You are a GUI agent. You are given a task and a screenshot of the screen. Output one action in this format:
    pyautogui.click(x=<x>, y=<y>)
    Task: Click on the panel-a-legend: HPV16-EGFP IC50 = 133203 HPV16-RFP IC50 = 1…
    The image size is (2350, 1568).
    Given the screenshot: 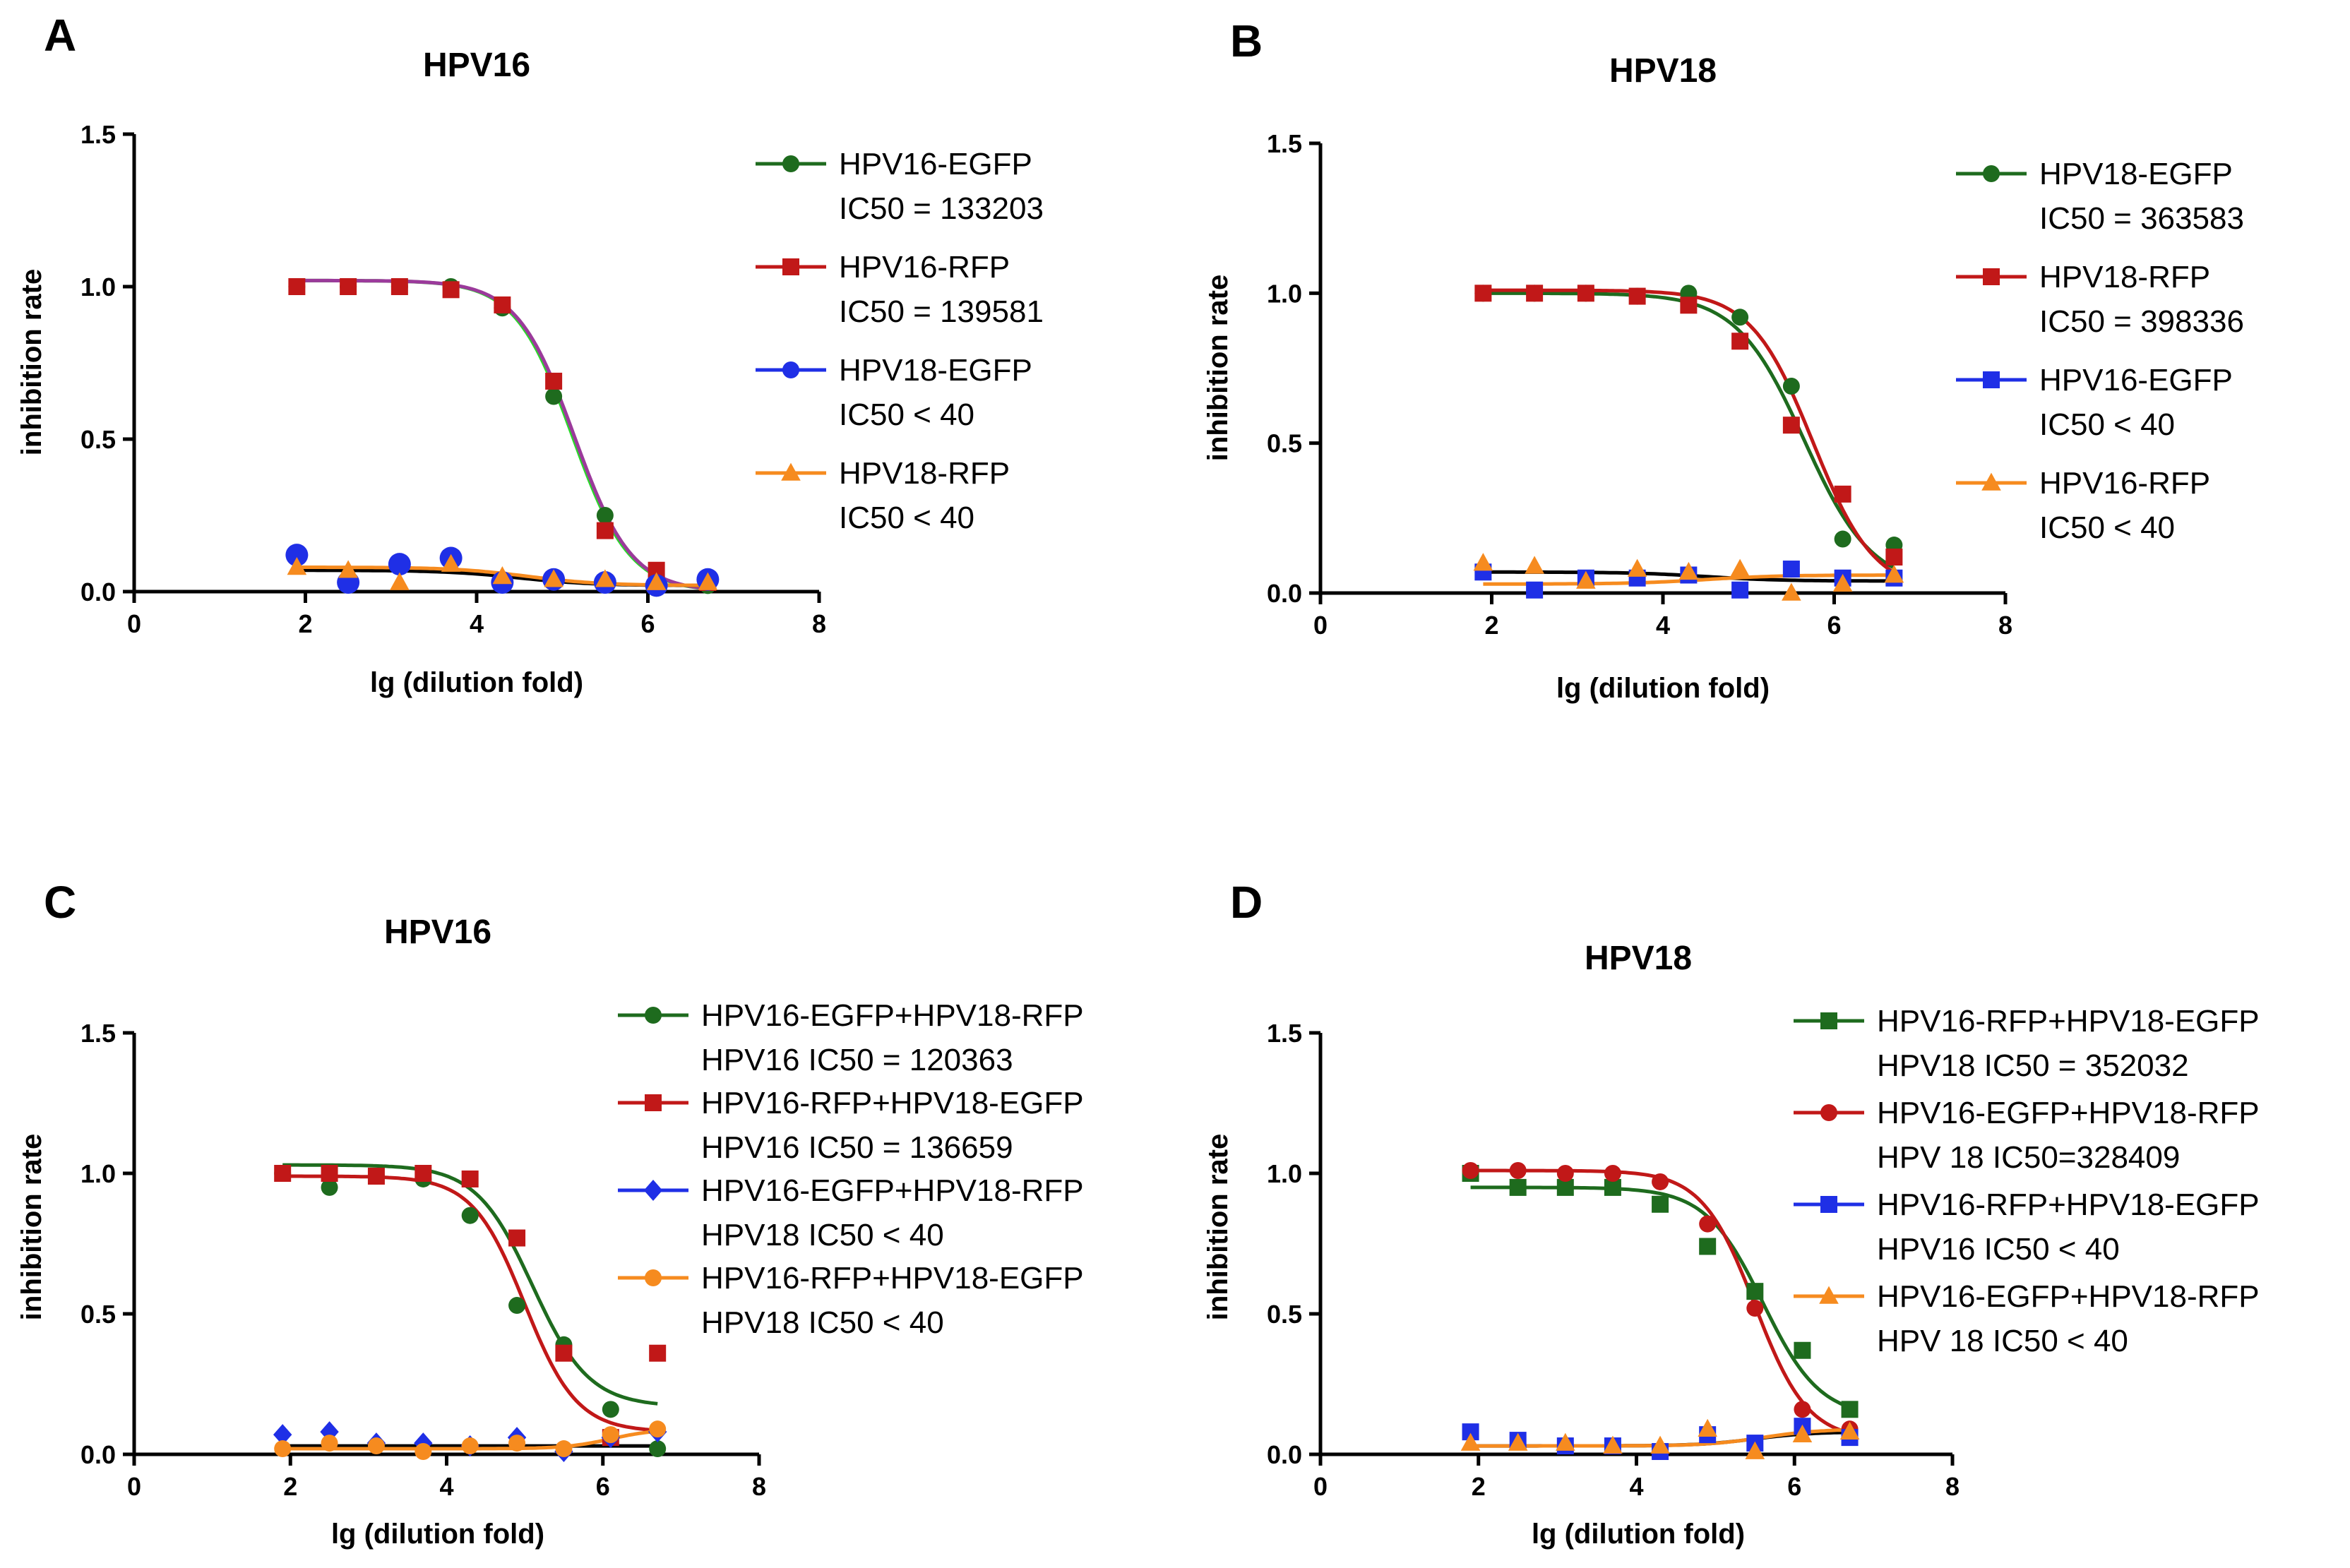 What is the action you would take?
    pyautogui.click(x=900, y=341)
    